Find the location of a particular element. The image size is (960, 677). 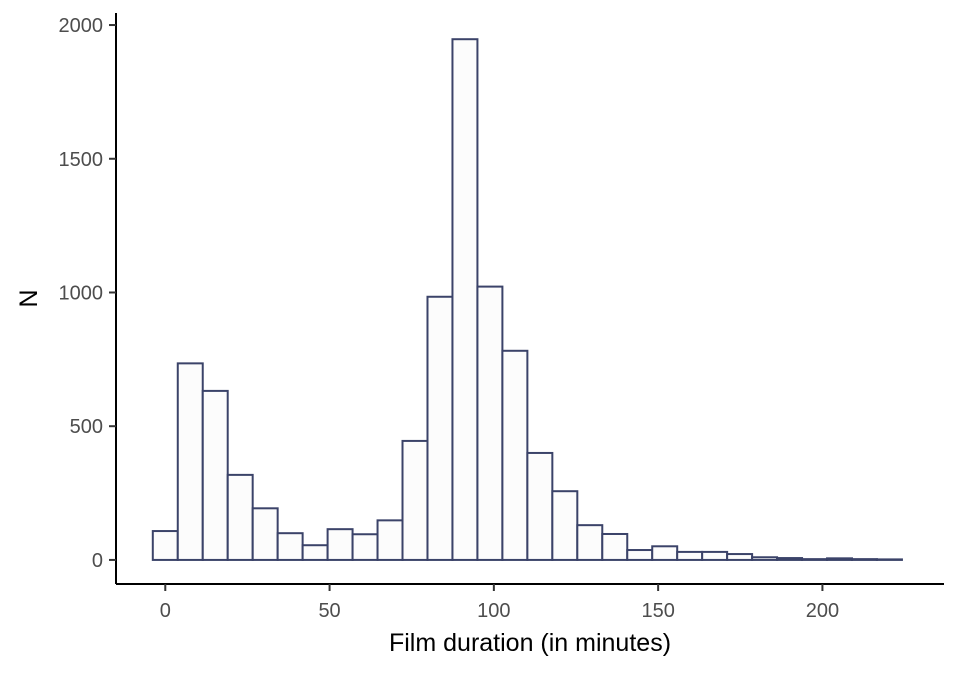

y-tick-label: 0 is located at coordinates (97, 561).